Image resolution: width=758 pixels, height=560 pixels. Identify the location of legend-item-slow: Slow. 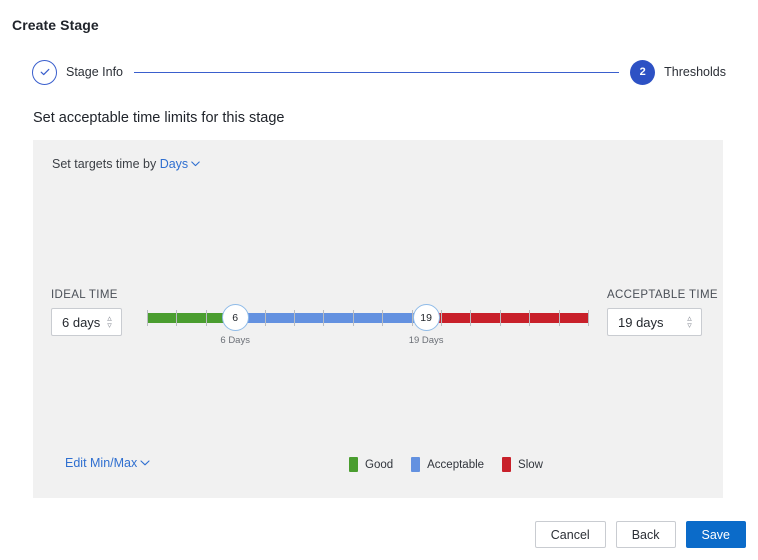
(522, 464).